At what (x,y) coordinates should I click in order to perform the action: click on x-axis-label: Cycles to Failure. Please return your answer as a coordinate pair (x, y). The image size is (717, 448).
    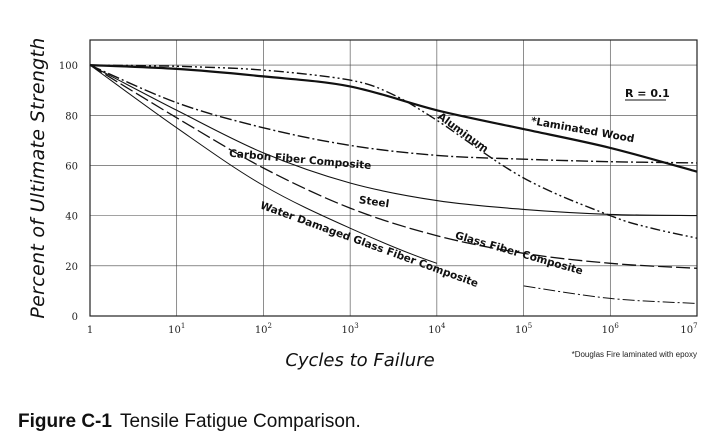
    Looking at the image, I should click on (359, 360).